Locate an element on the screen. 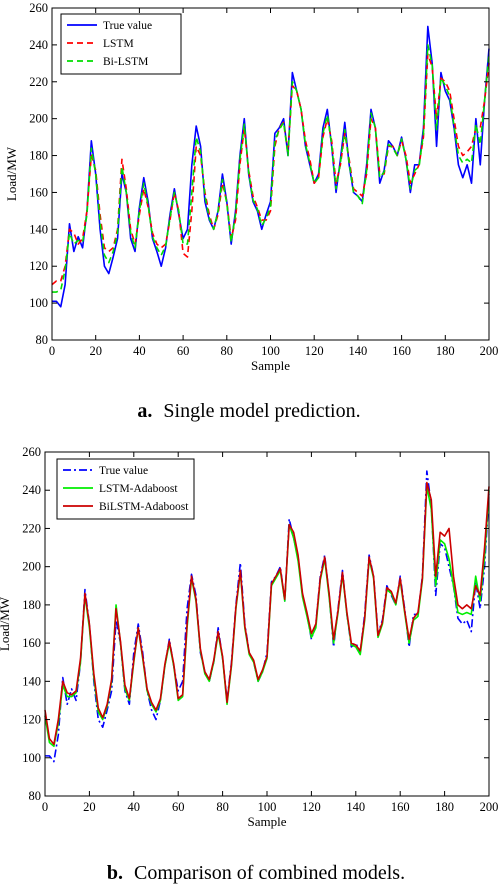  legend-label: LSTM is located at coordinates (118, 44).